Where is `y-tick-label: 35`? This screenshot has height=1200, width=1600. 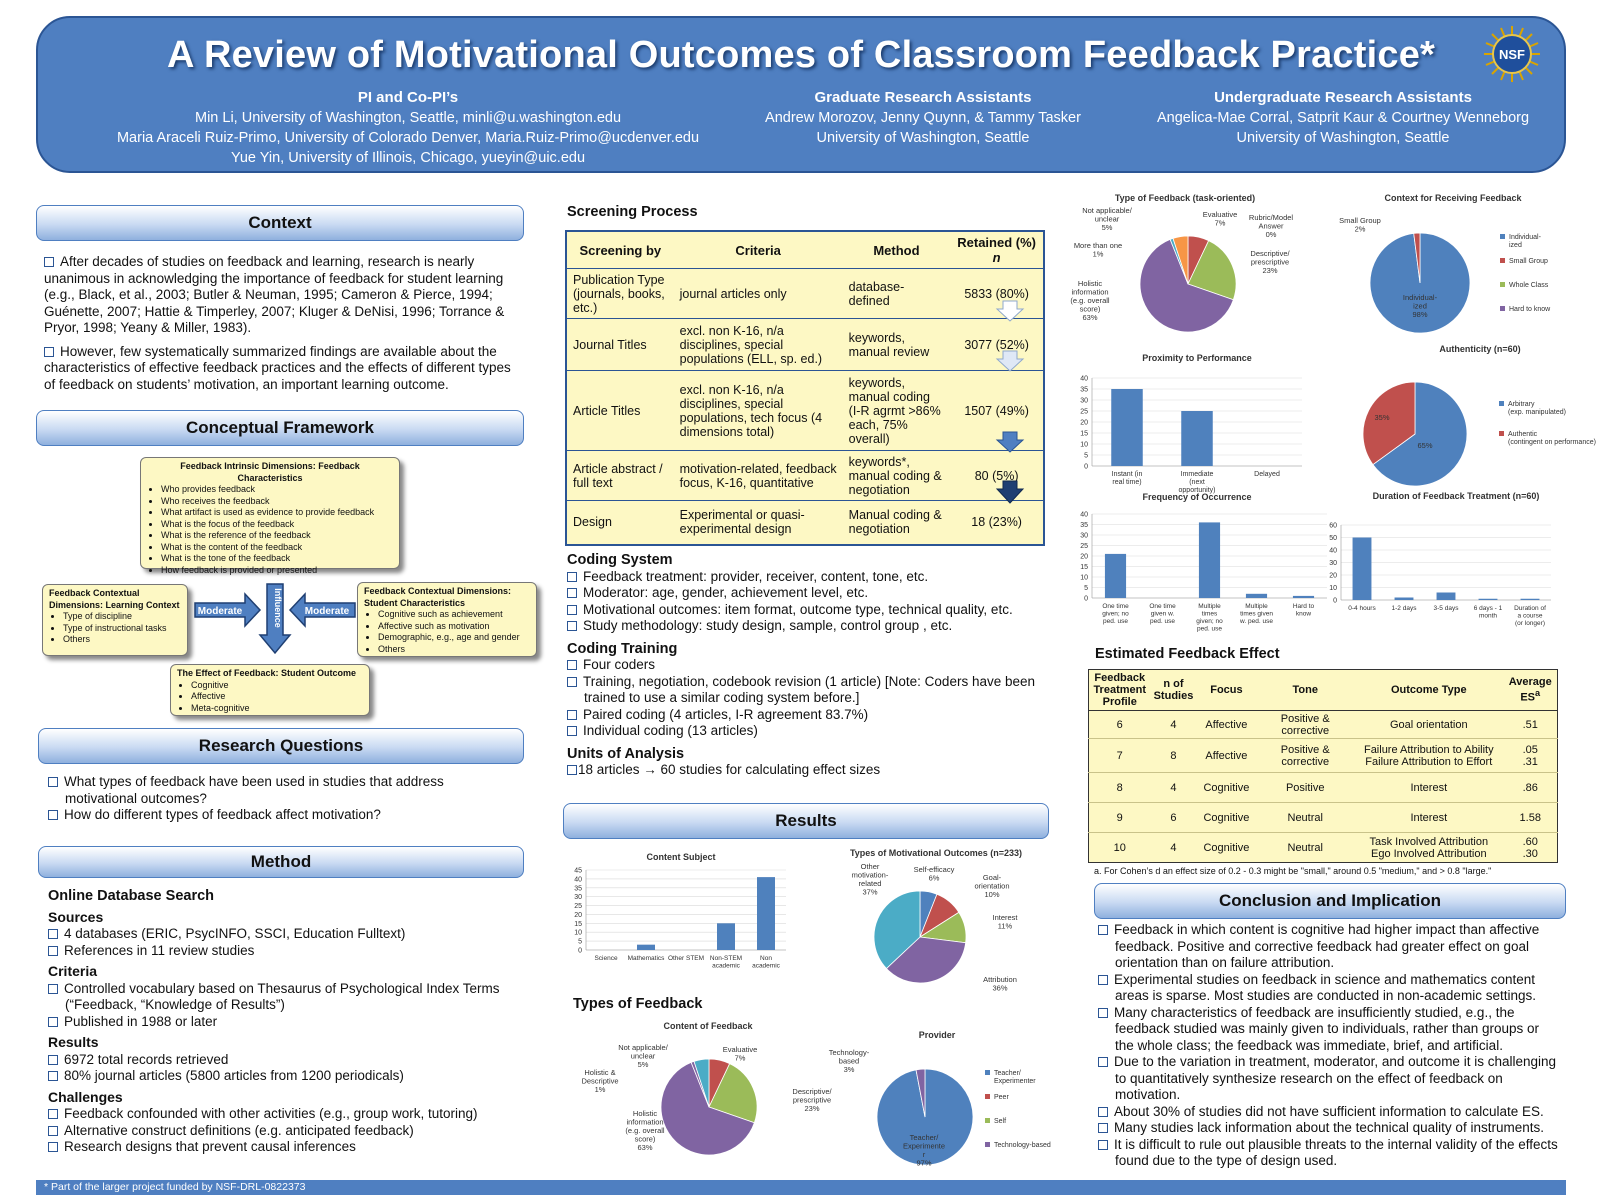
y-tick-label: 35 is located at coordinates (578, 888).